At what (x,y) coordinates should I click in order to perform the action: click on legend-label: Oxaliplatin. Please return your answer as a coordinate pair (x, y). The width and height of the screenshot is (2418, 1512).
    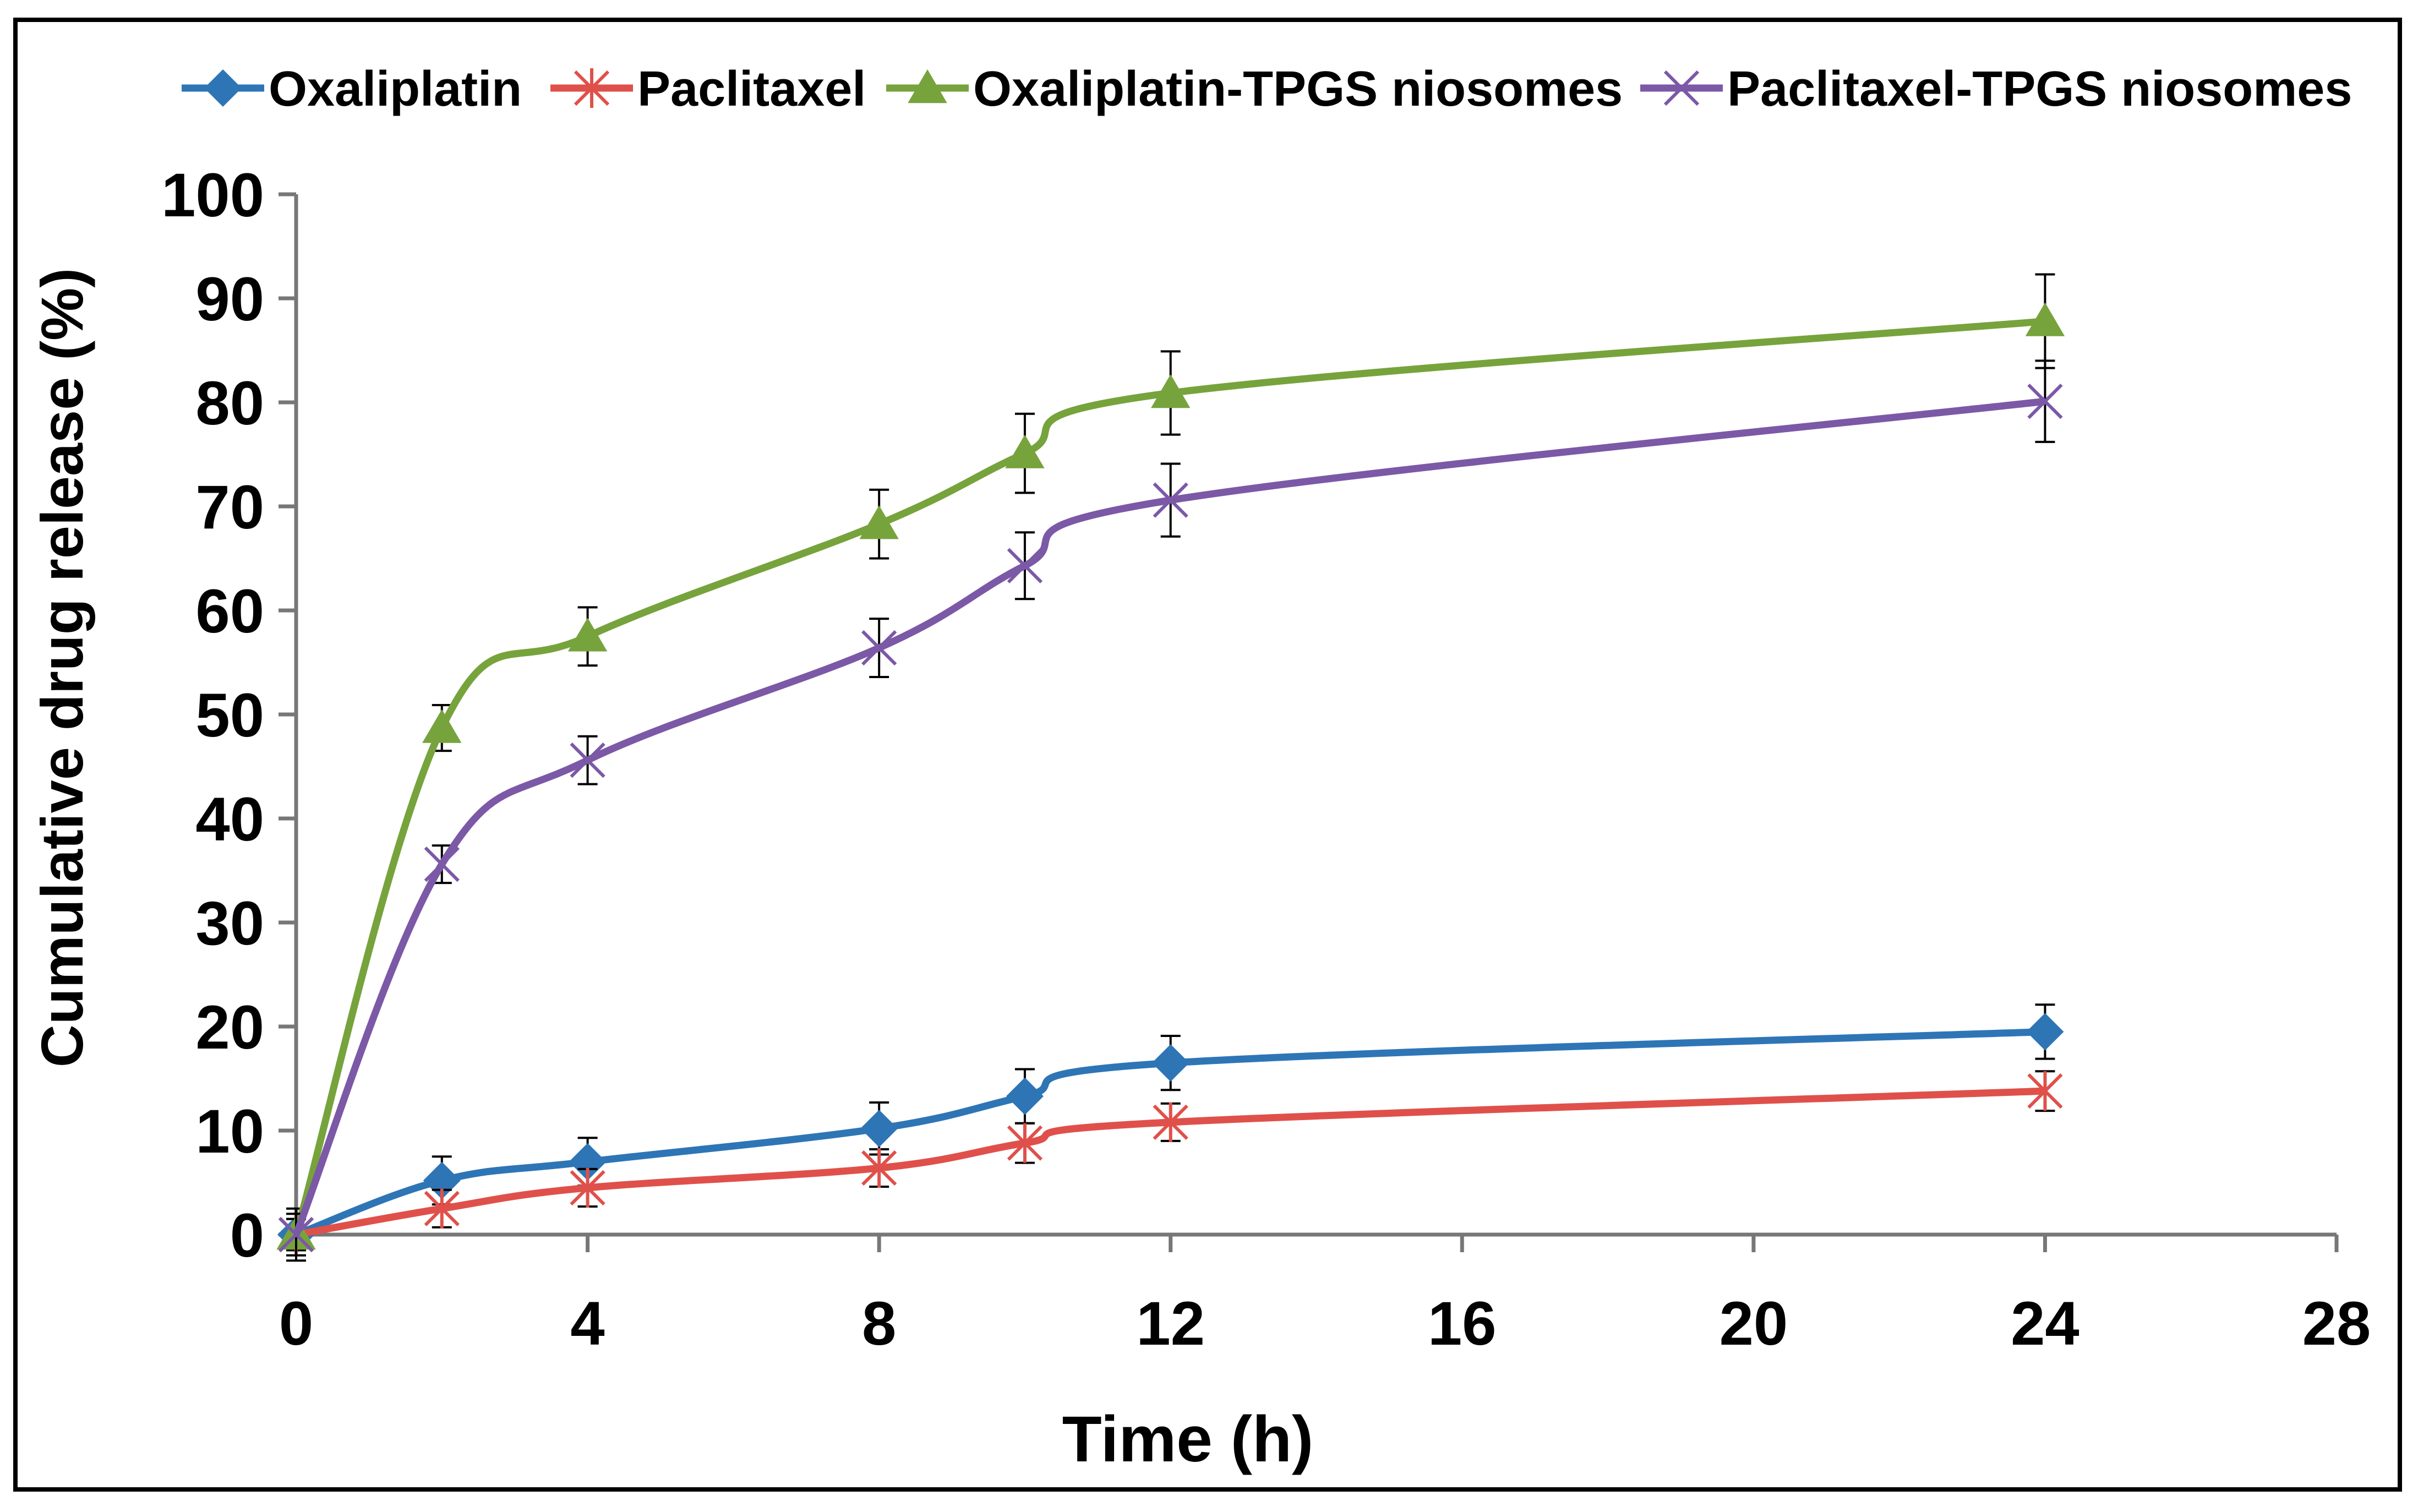
    Looking at the image, I should click on (395, 89).